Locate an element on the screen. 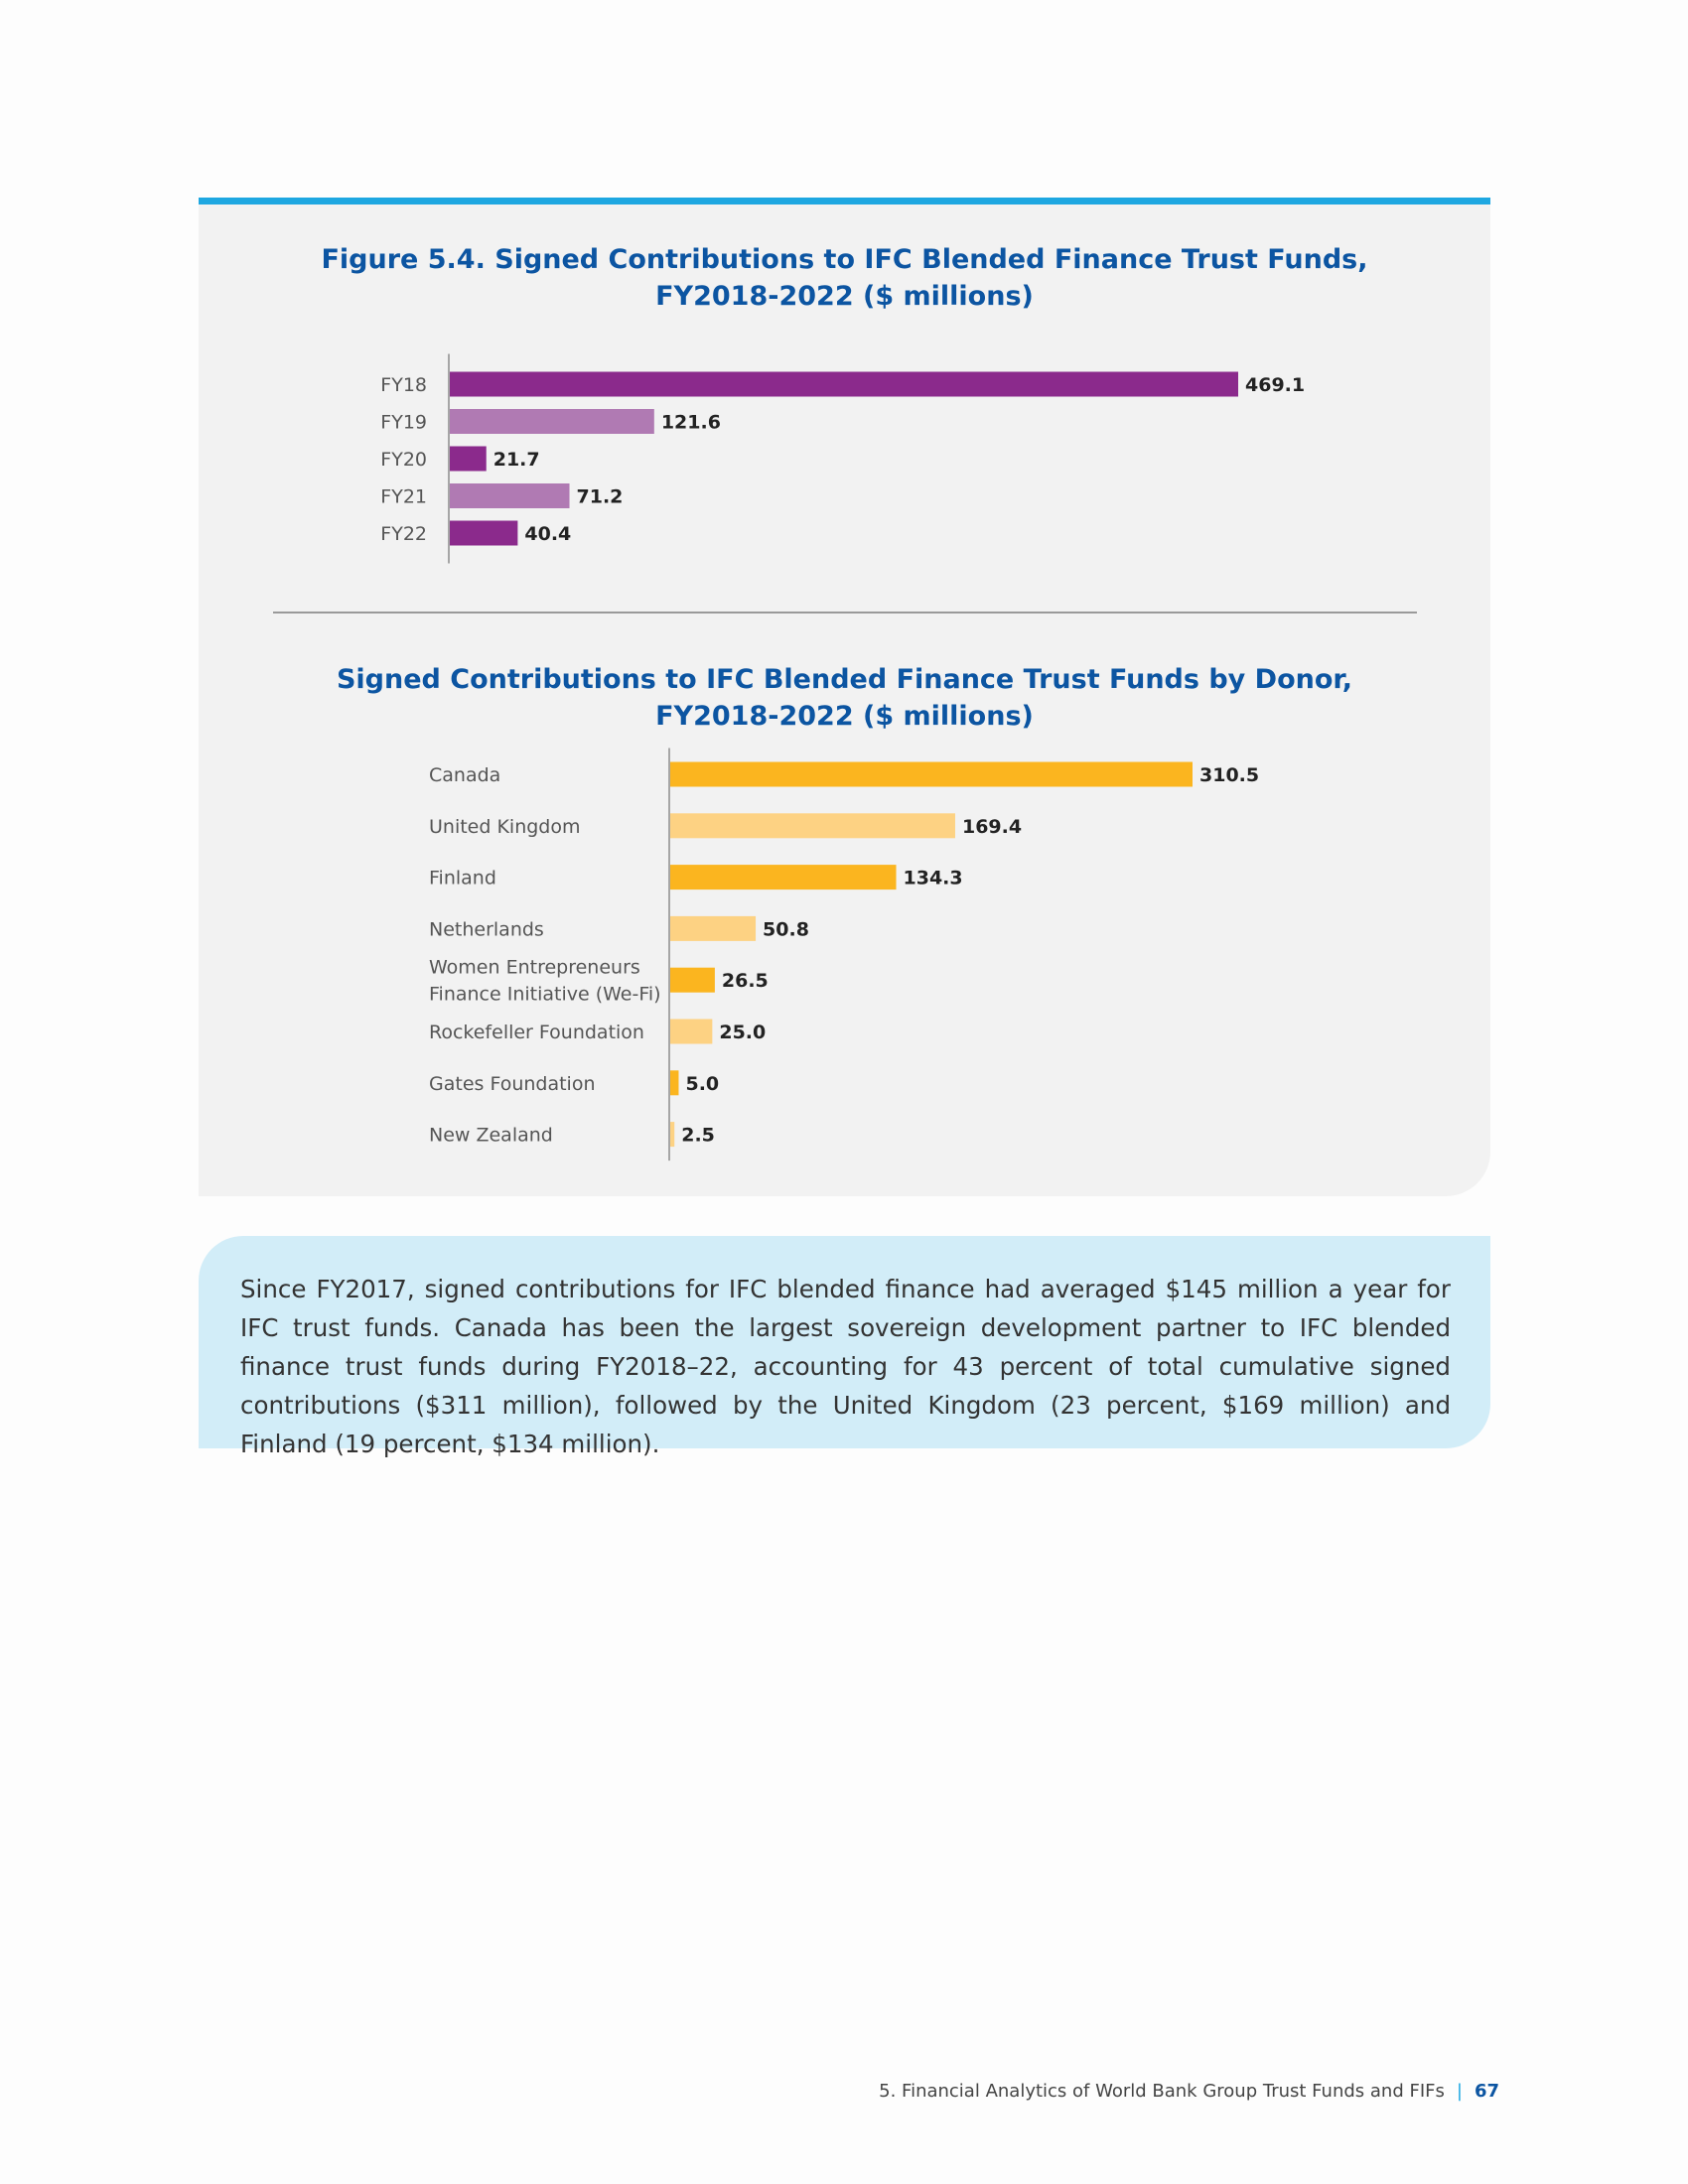 The width and height of the screenshot is (1688, 2184). value-label-1: 121.6 is located at coordinates (691, 423).